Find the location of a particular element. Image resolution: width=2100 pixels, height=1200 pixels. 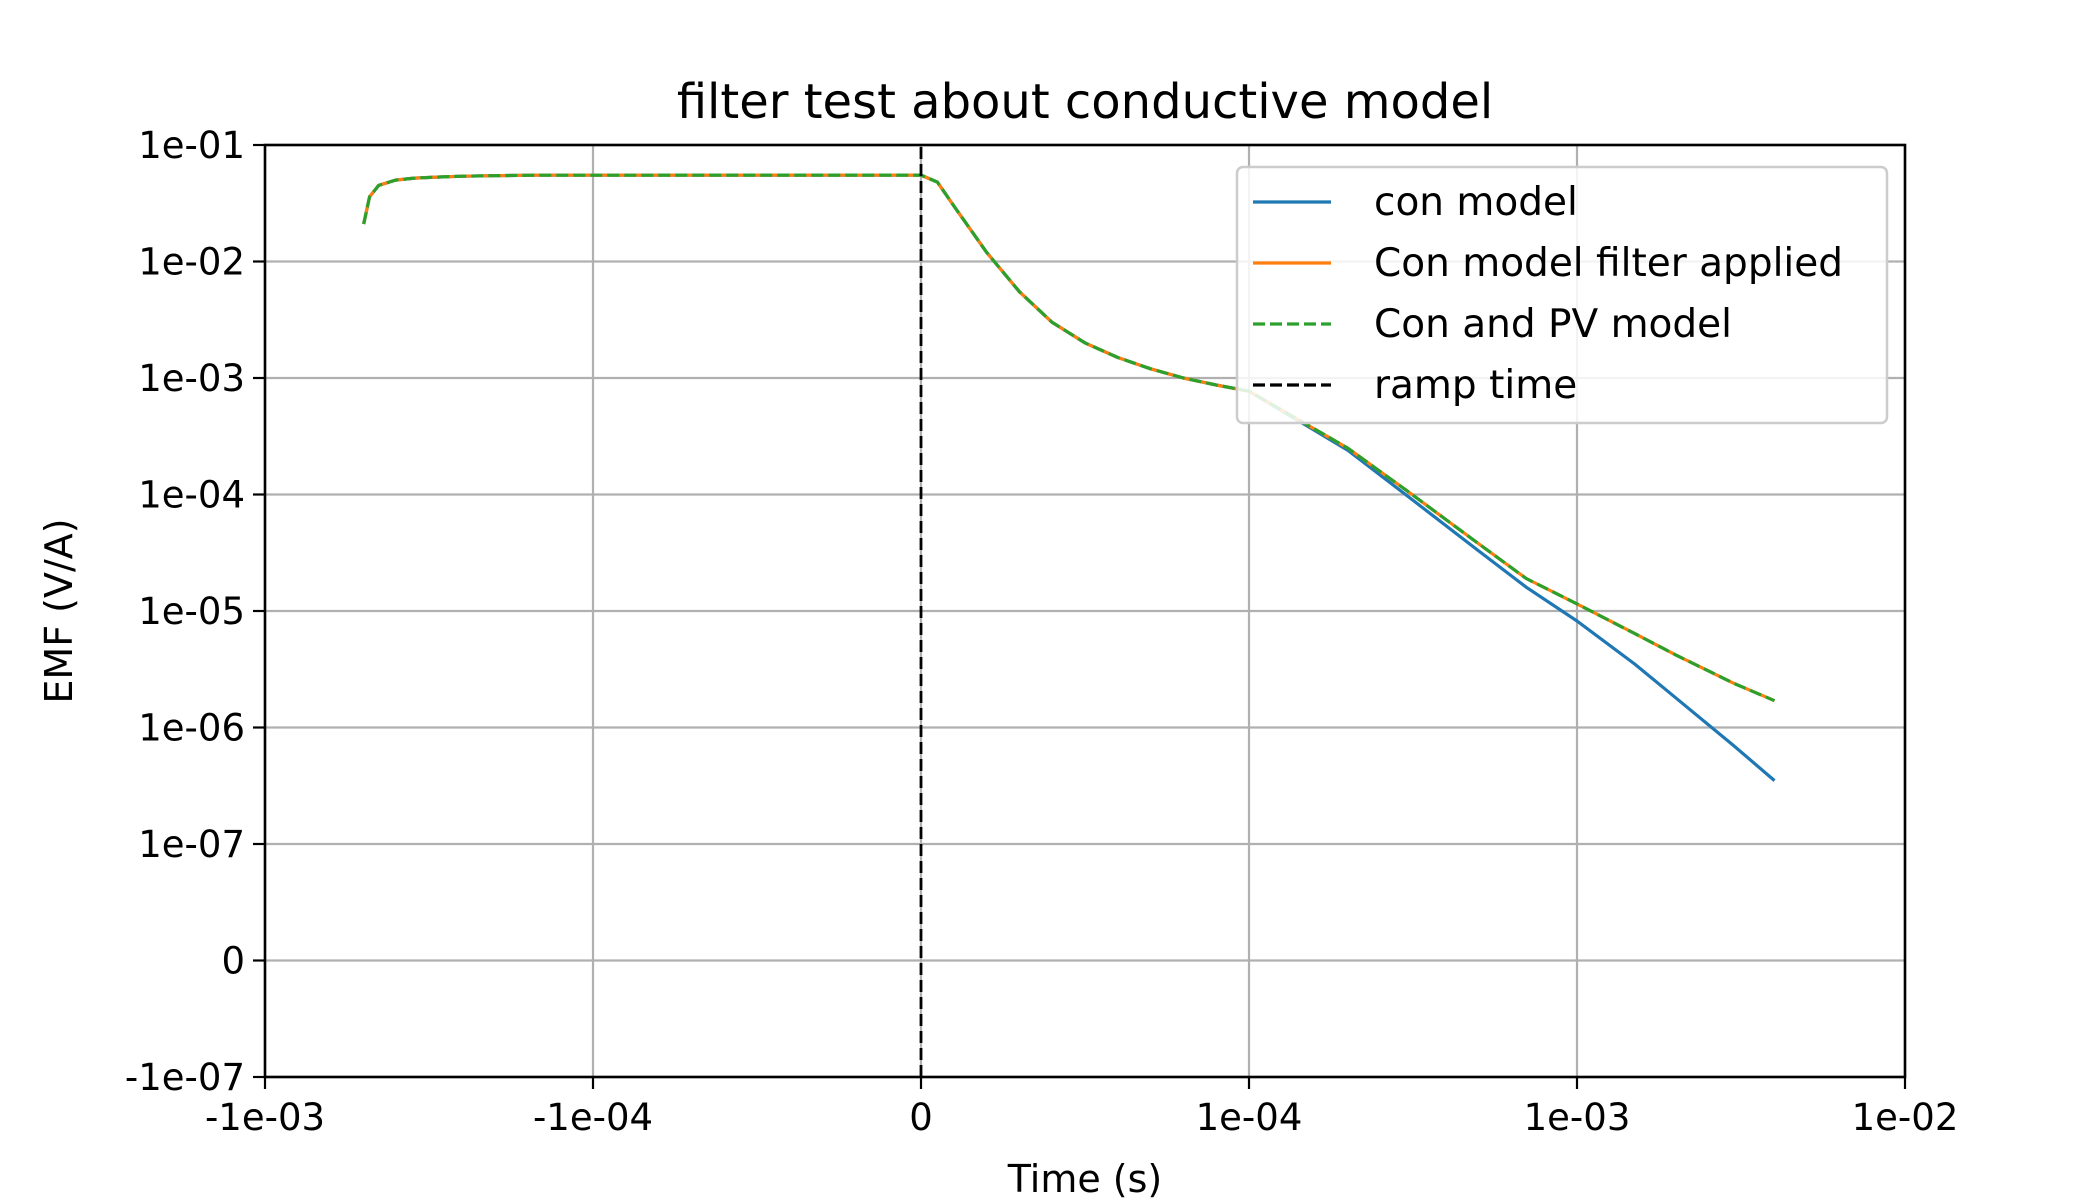

y-axis-label: EMF (V/A) is located at coordinates (59, 610).